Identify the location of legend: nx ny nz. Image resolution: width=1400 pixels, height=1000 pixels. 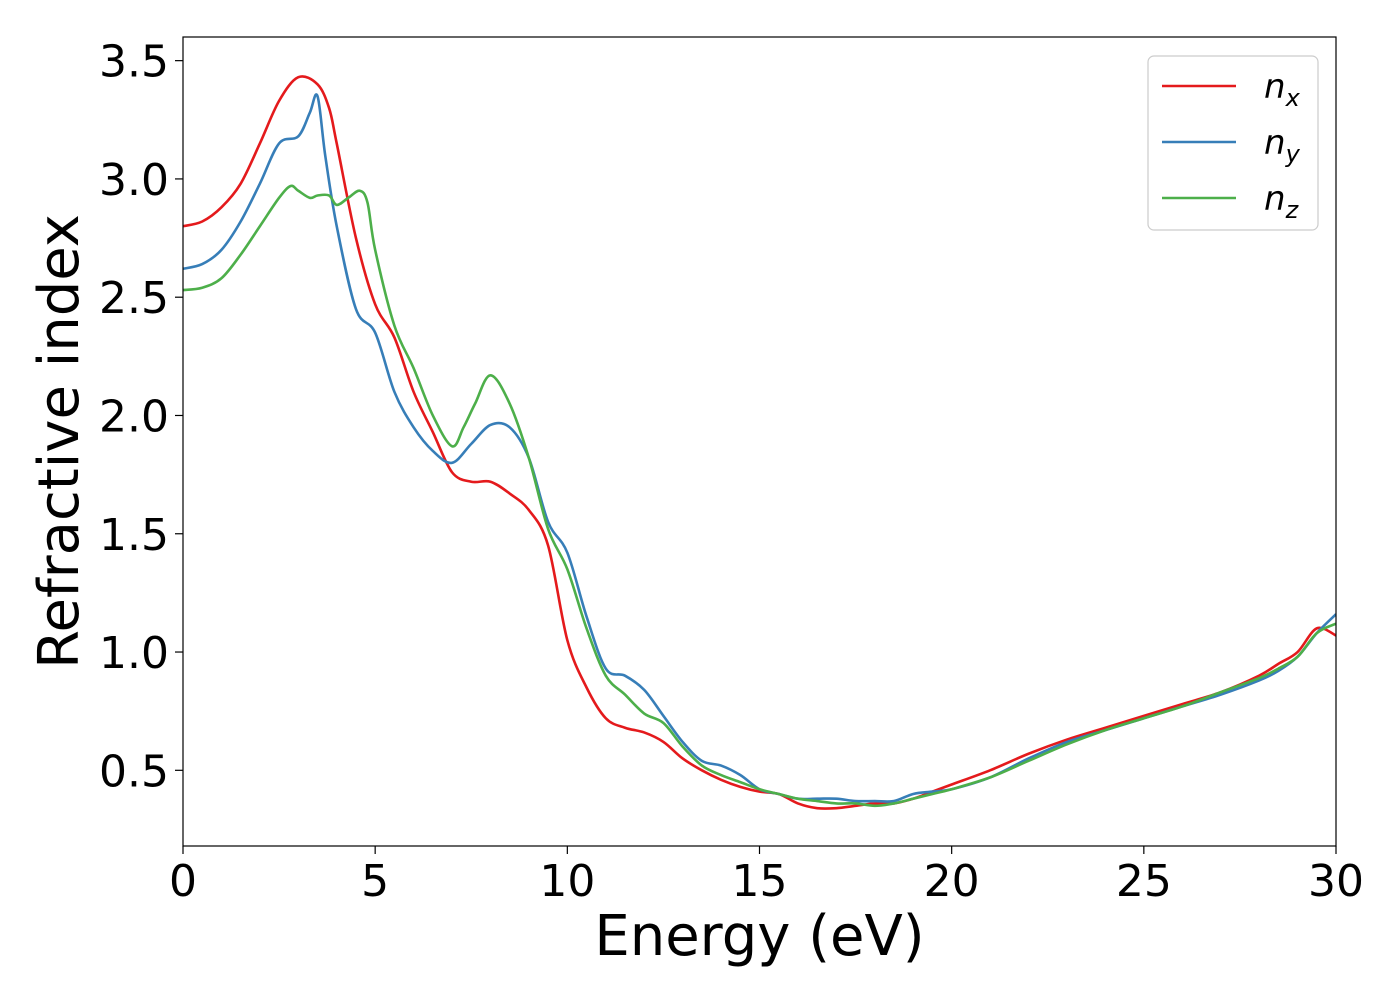
(1233, 143).